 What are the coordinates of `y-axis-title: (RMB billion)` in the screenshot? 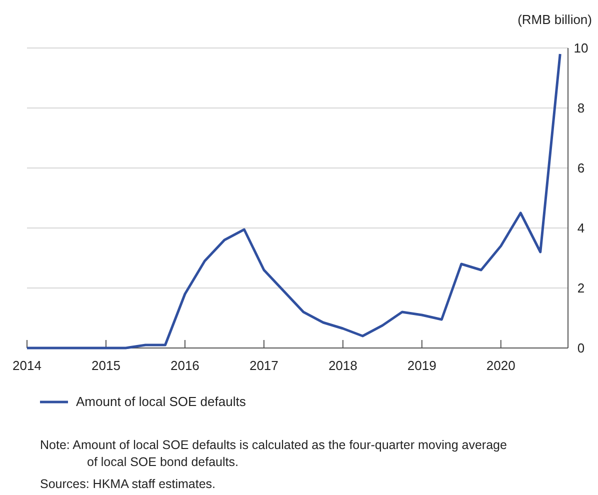 It's located at (555, 19).